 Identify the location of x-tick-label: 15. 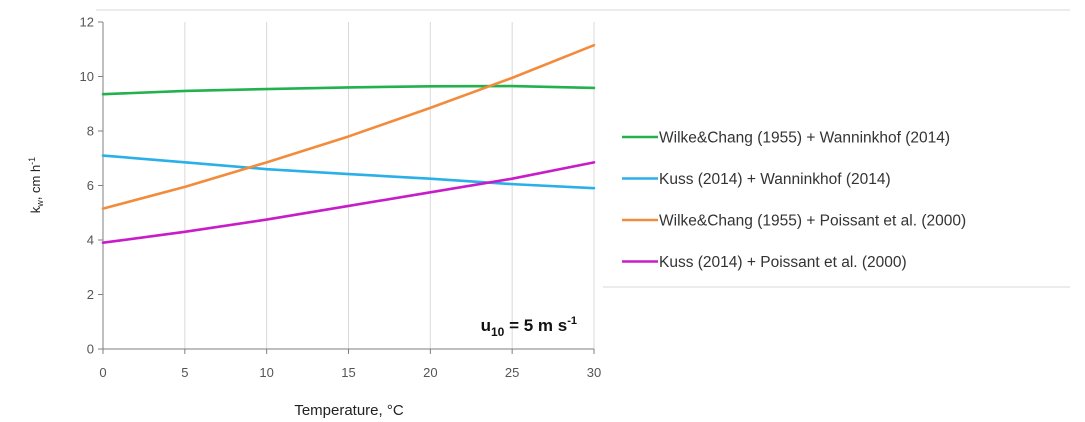
(348, 372).